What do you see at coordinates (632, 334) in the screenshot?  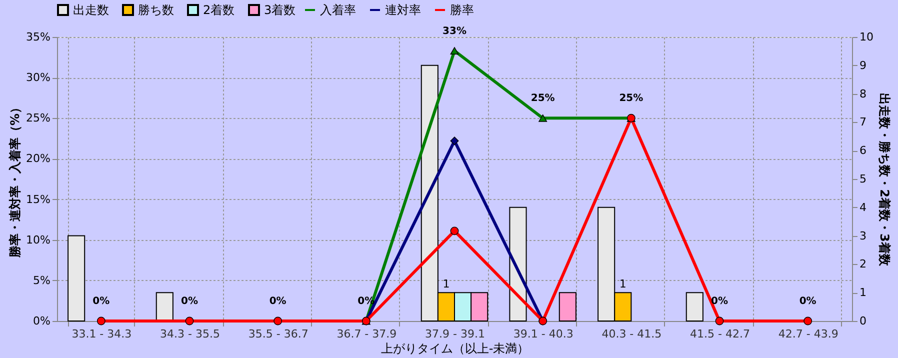 I see `x-tick-label: 40.3 - 41.5` at bounding box center [632, 334].